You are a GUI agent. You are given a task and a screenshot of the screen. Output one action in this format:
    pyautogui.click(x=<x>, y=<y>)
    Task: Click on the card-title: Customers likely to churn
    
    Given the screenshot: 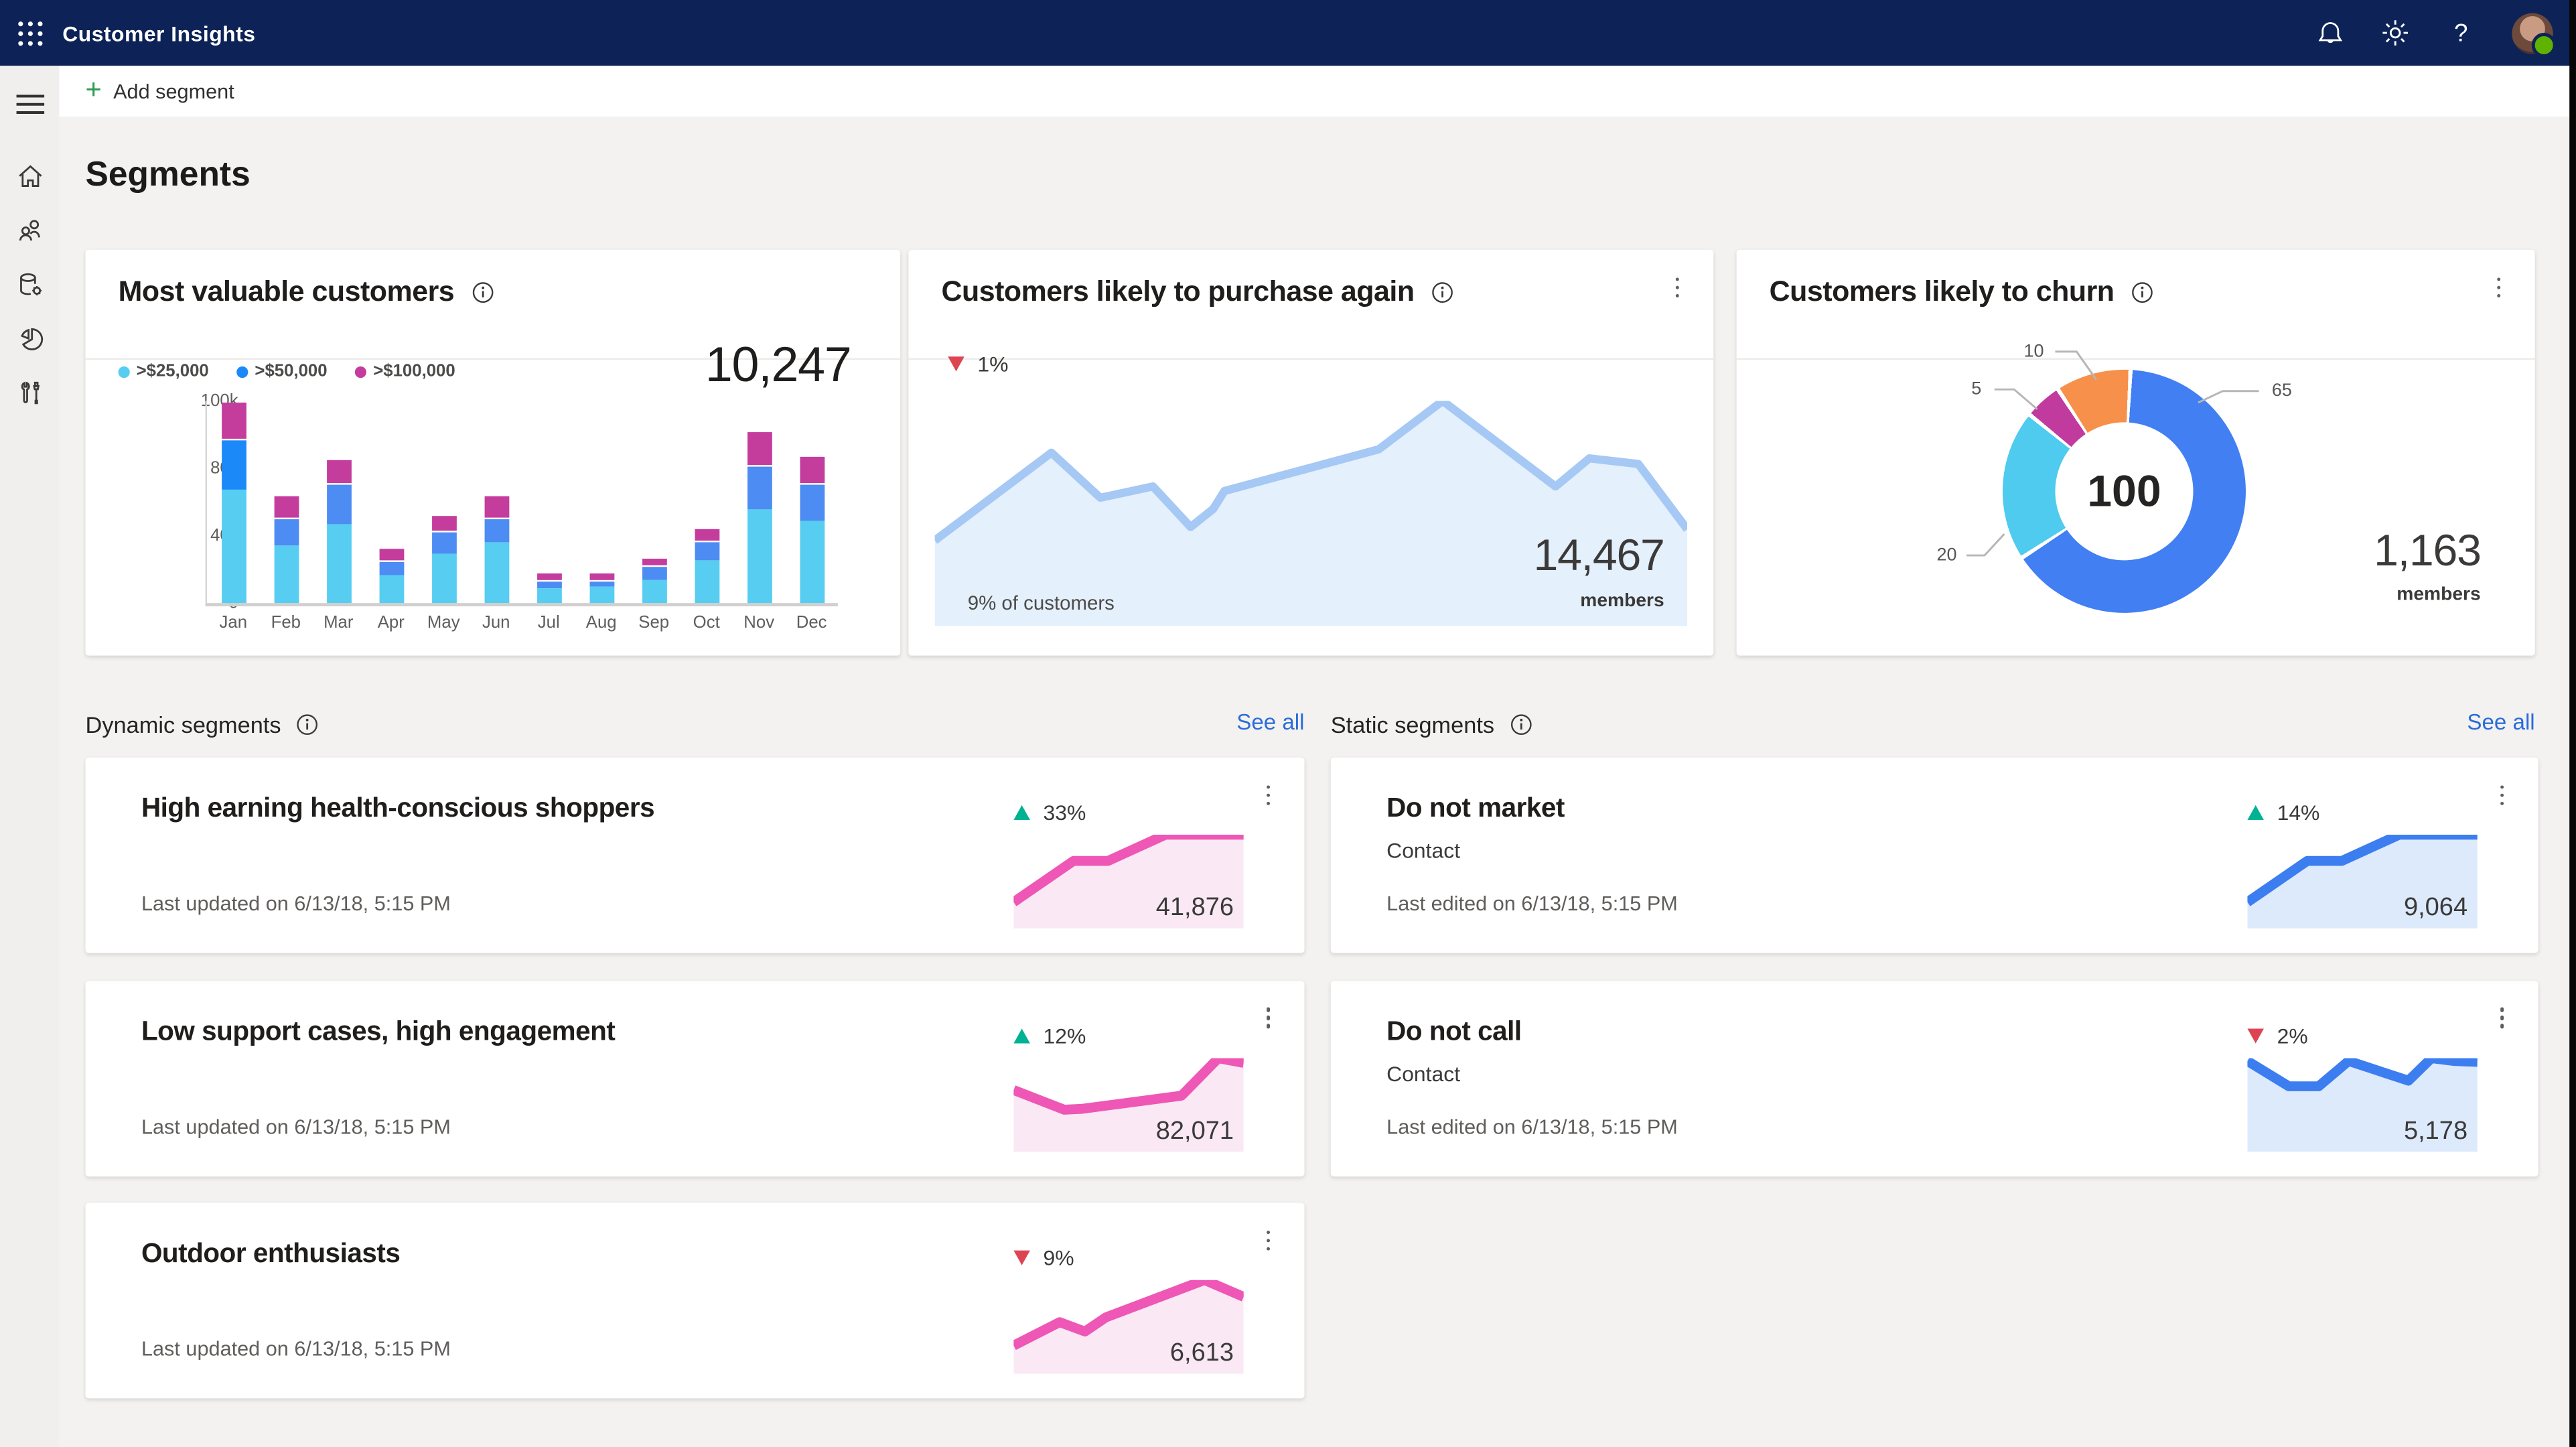 What is the action you would take?
    pyautogui.click(x=1942, y=290)
    